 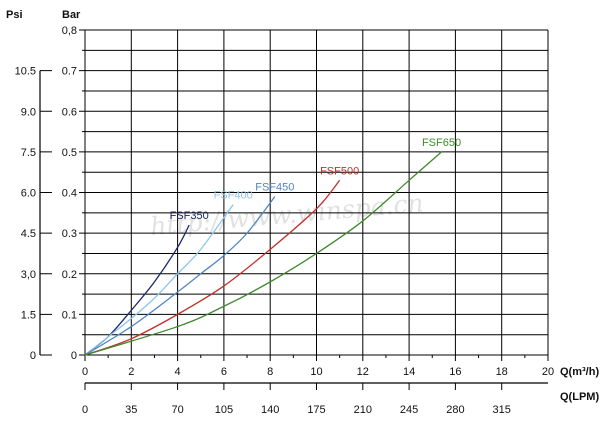 I want to click on series-line-fsf450, so click(x=180, y=276).